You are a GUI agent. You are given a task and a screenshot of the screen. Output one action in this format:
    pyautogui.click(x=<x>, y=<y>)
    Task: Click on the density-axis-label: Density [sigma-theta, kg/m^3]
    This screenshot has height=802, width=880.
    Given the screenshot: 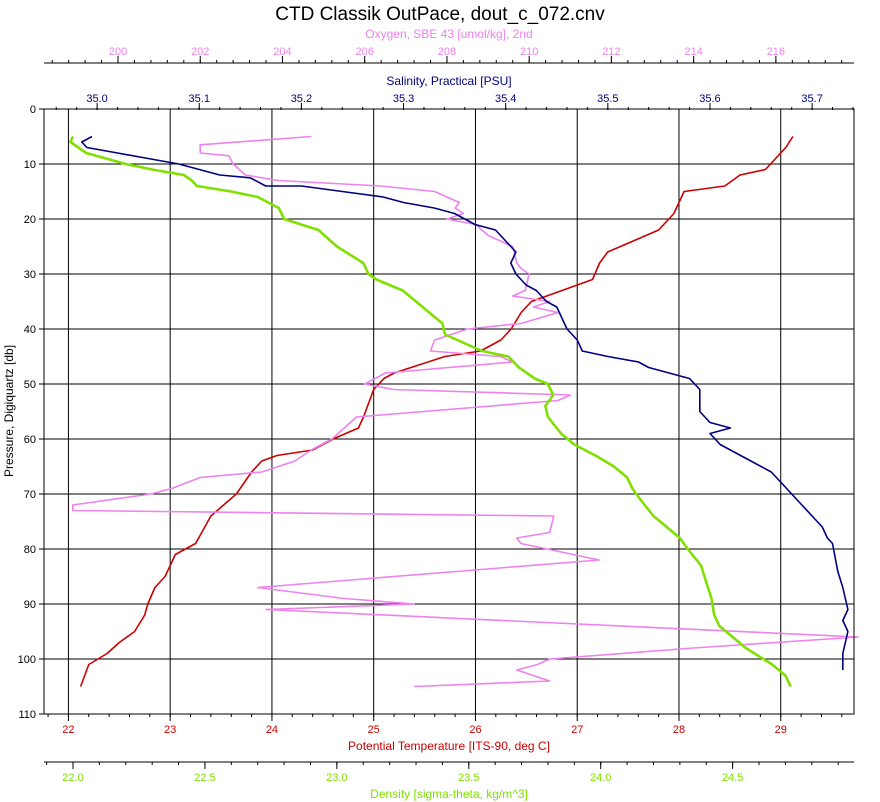 What is the action you would take?
    pyautogui.click(x=449, y=794)
    